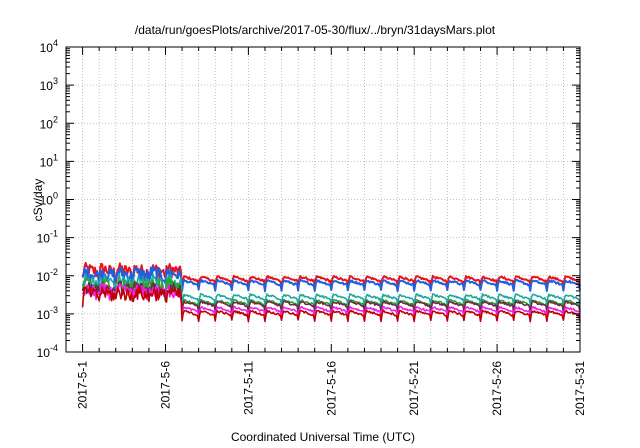  I want to click on x-tick-label: 2017-5-31, so click(580, 388).